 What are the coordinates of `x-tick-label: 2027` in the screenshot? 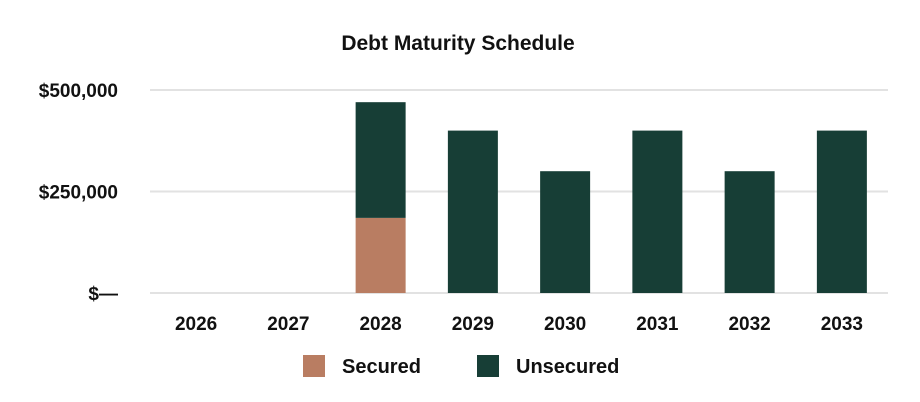 It's located at (288, 324).